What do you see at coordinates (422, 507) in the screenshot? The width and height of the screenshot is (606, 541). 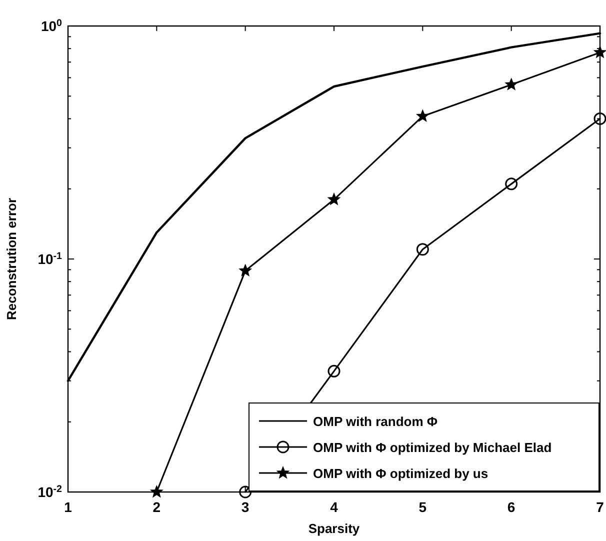 I see `x-tick-label: 5` at bounding box center [422, 507].